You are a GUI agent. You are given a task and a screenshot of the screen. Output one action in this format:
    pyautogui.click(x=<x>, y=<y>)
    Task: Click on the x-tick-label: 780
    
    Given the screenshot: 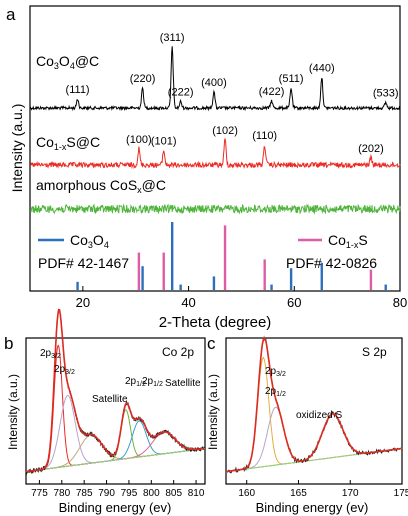 What is the action you would take?
    pyautogui.click(x=61, y=493)
    